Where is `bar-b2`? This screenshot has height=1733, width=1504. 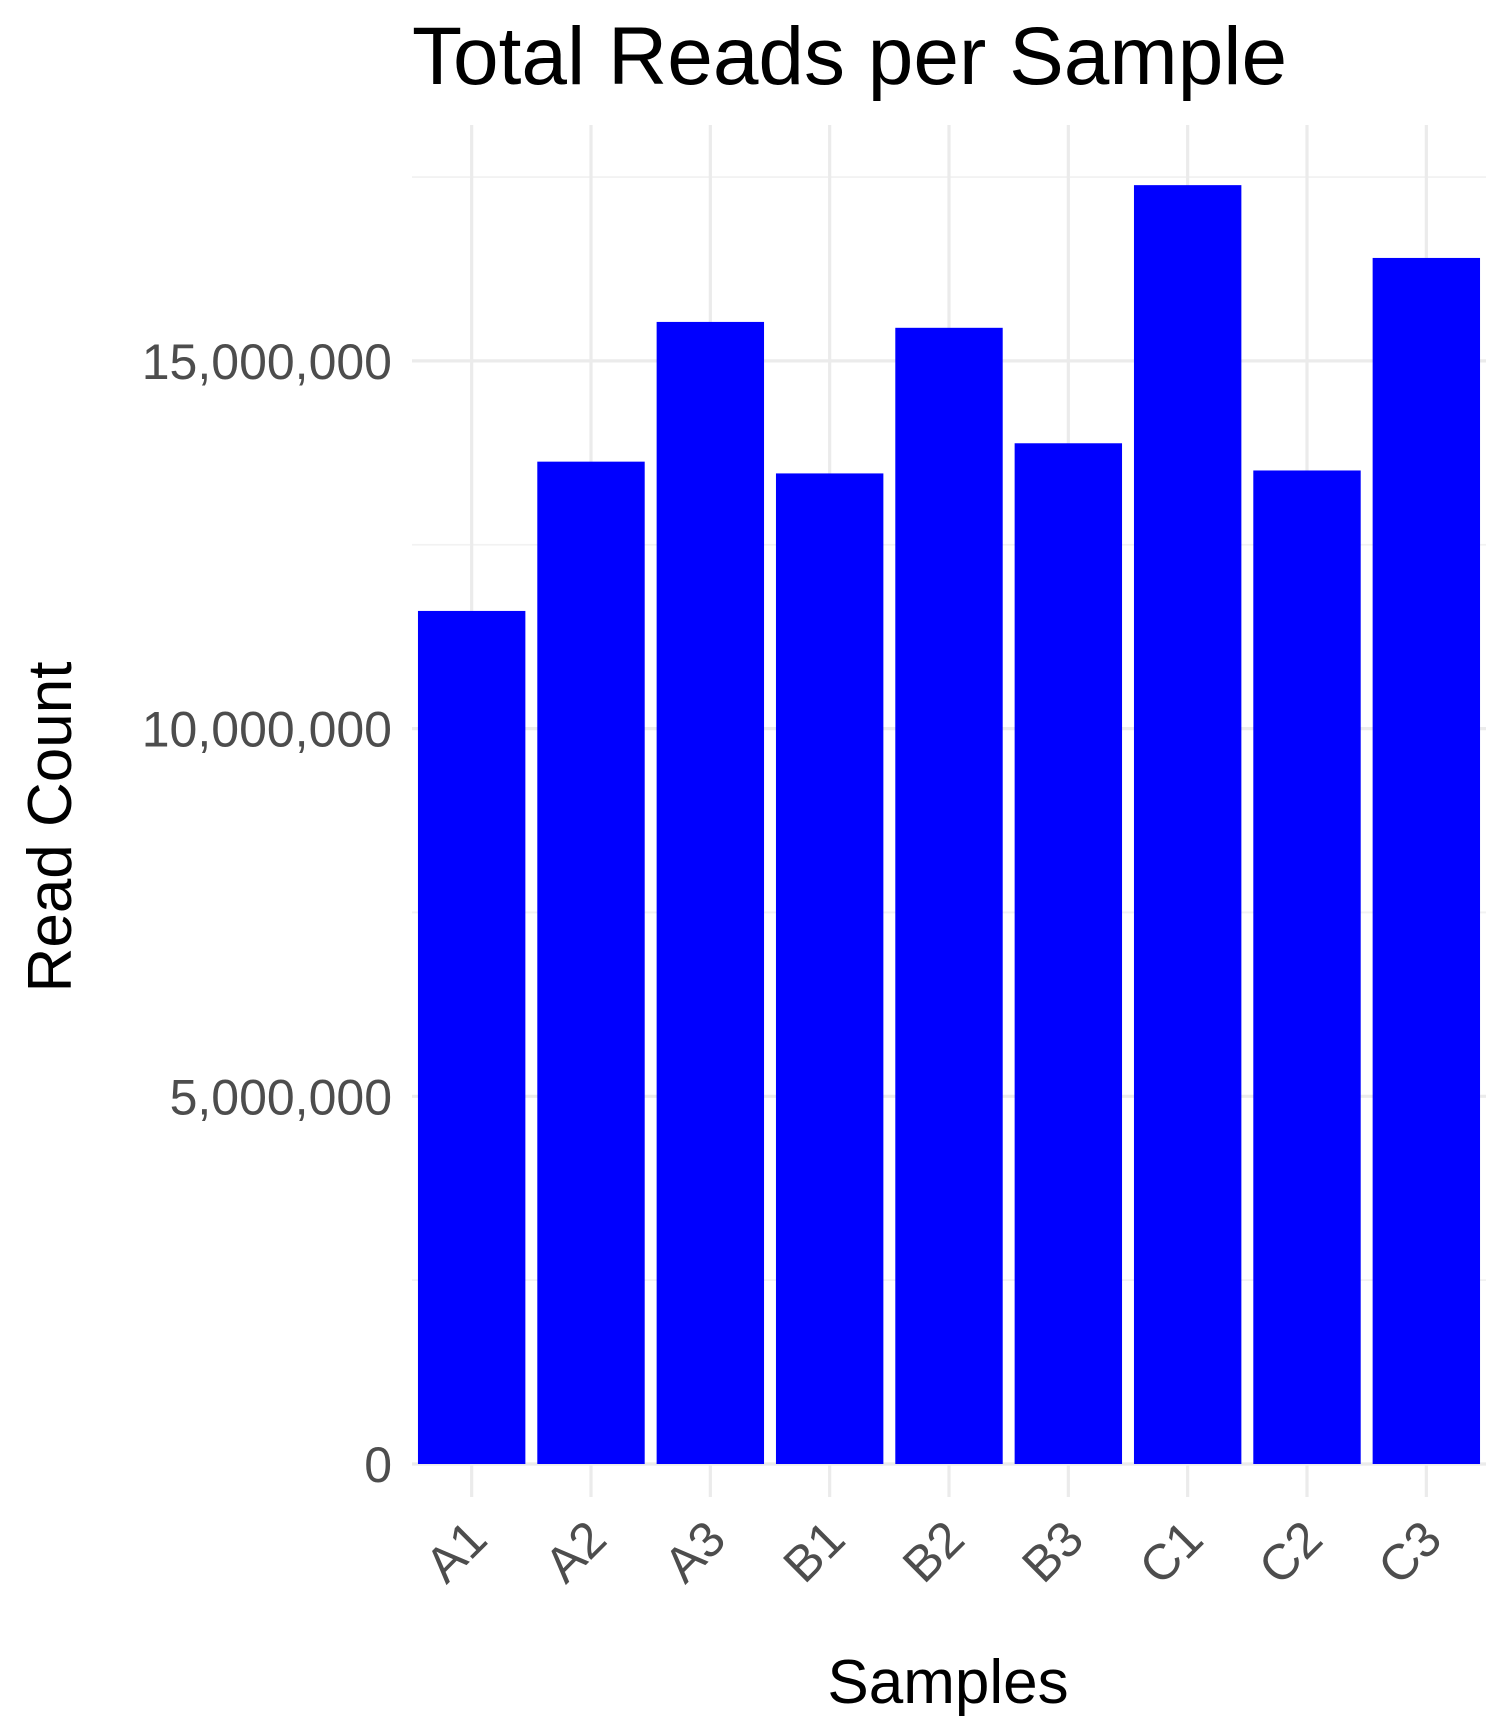 bar-b2 is located at coordinates (949, 895).